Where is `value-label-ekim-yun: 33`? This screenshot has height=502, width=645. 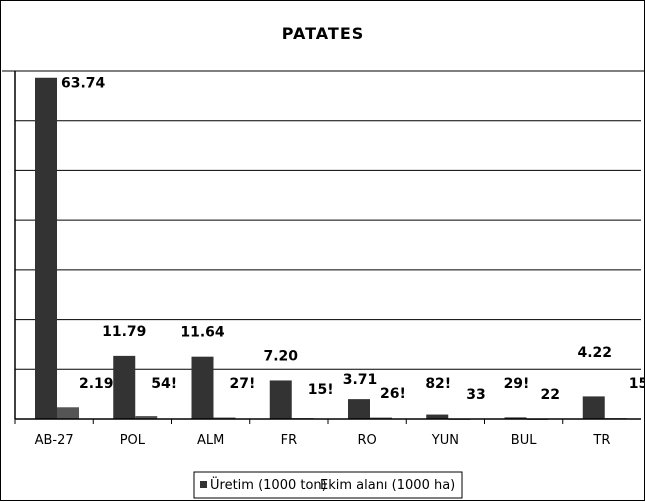
value-label-ekim-yun: 33 is located at coordinates (475, 395).